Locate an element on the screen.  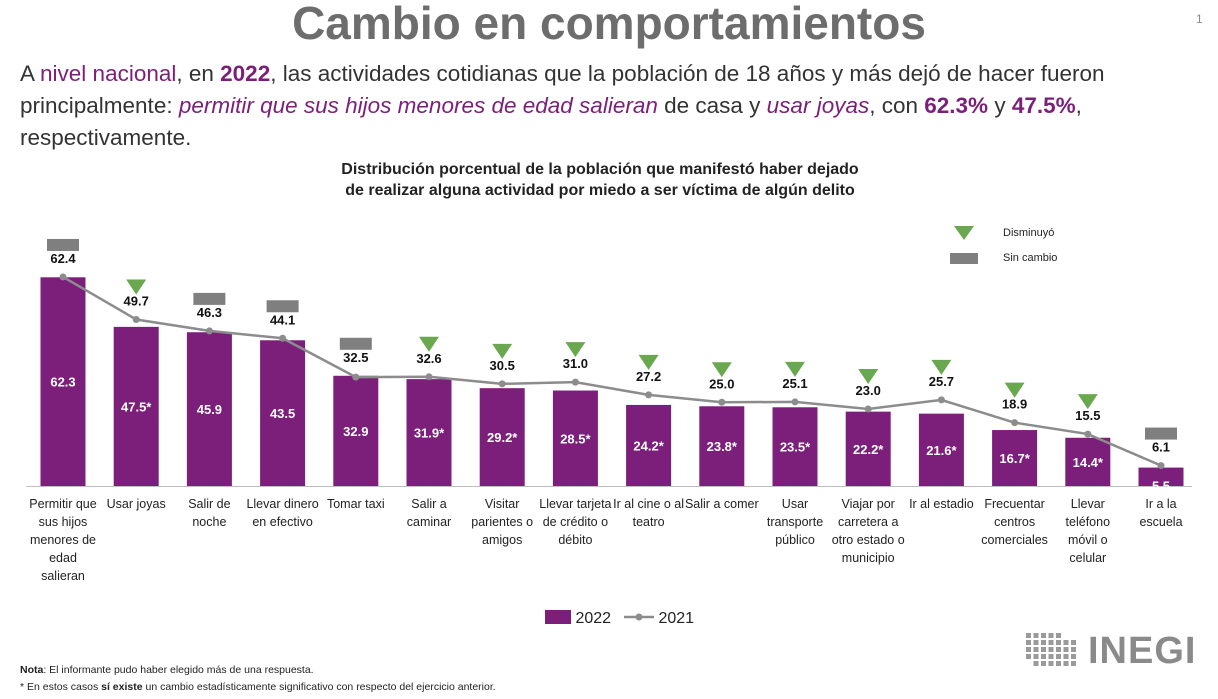
category-label: Tomar taxi is located at coordinates (355, 504).